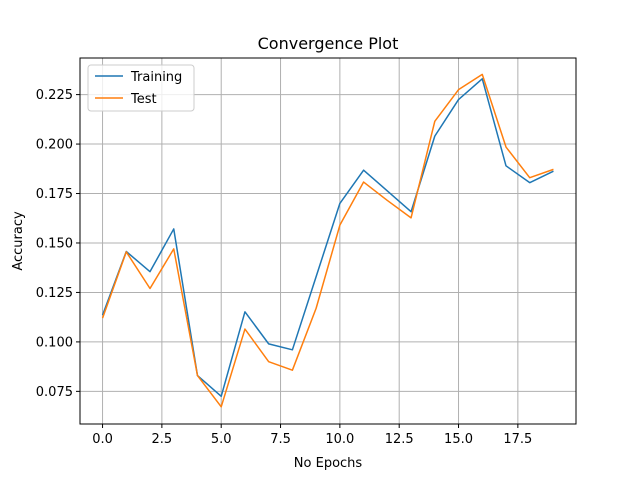 This screenshot has height=480, width=640. Describe the element at coordinates (339, 439) in the screenshot. I see `x-tick-label: 10.0` at that location.